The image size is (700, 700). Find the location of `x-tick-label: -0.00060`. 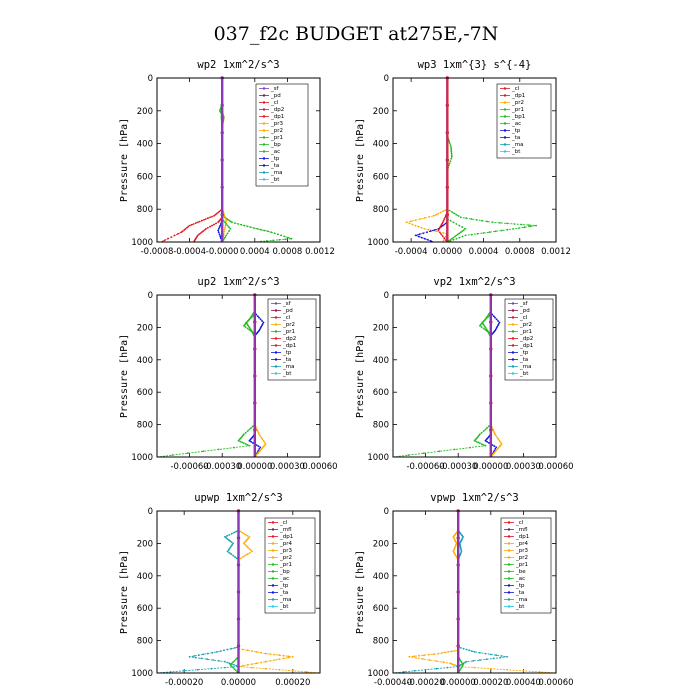

x-tick-label: -0.00060 is located at coordinates (189, 467).